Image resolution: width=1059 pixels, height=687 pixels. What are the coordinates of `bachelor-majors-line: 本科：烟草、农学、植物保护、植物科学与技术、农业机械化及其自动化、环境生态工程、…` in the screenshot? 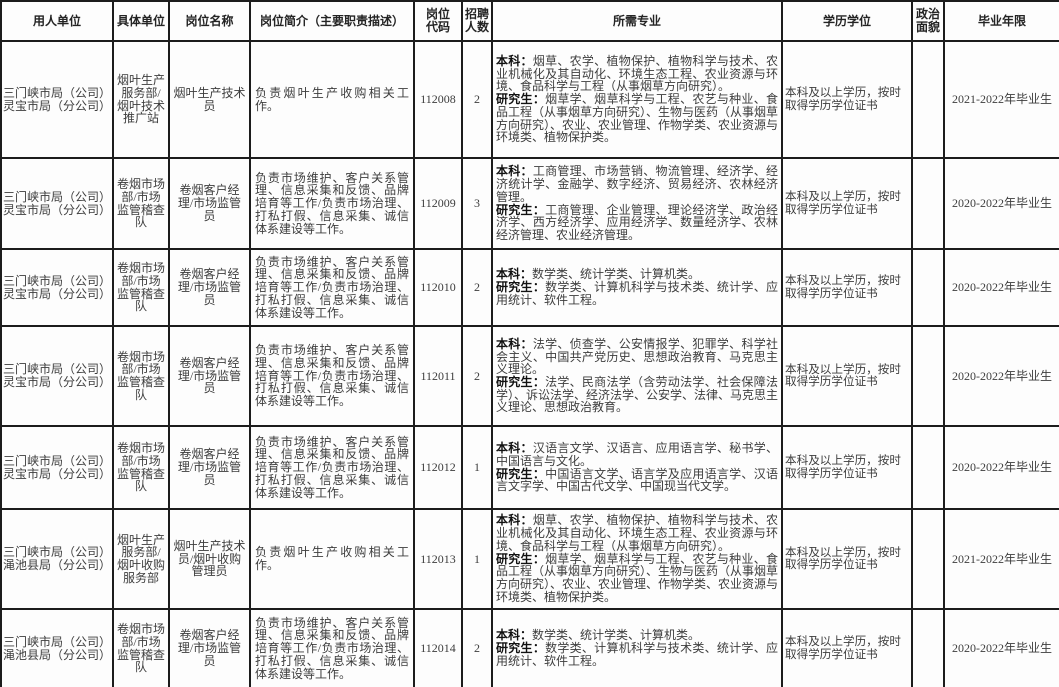 It's located at (637, 533).